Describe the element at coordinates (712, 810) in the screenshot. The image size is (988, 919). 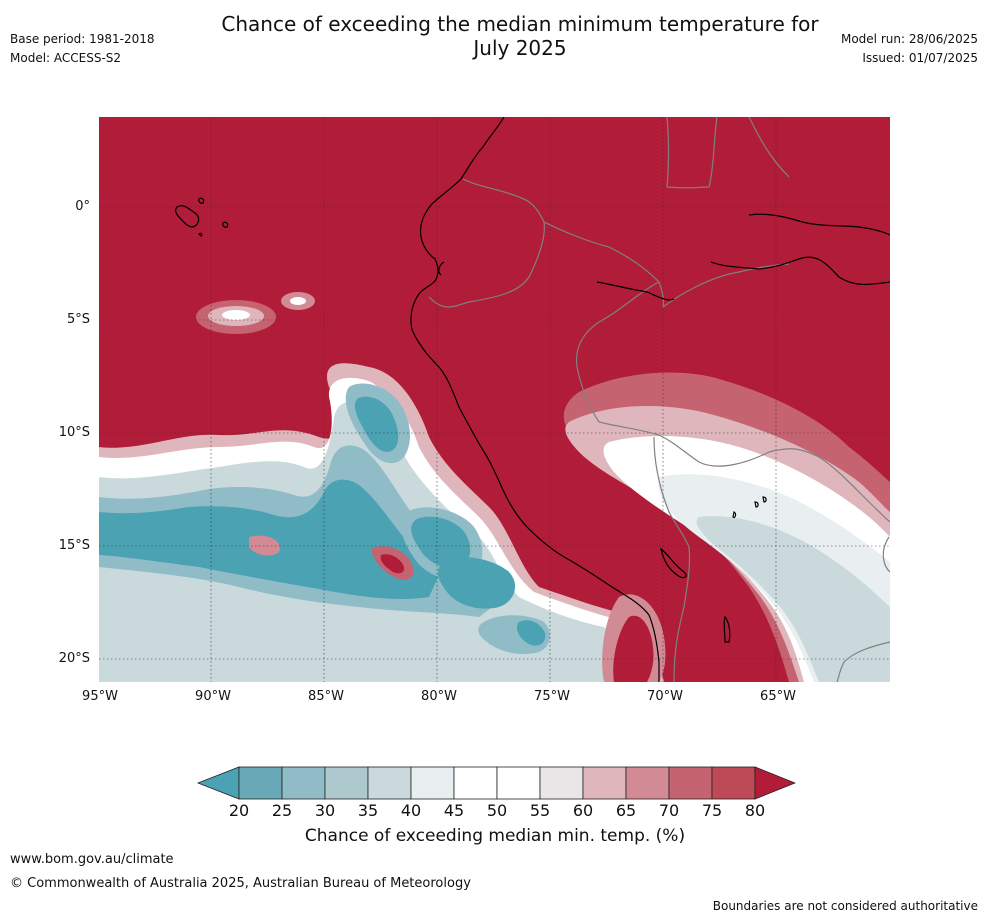
I see `colorbar-tick-label: 75` at that location.